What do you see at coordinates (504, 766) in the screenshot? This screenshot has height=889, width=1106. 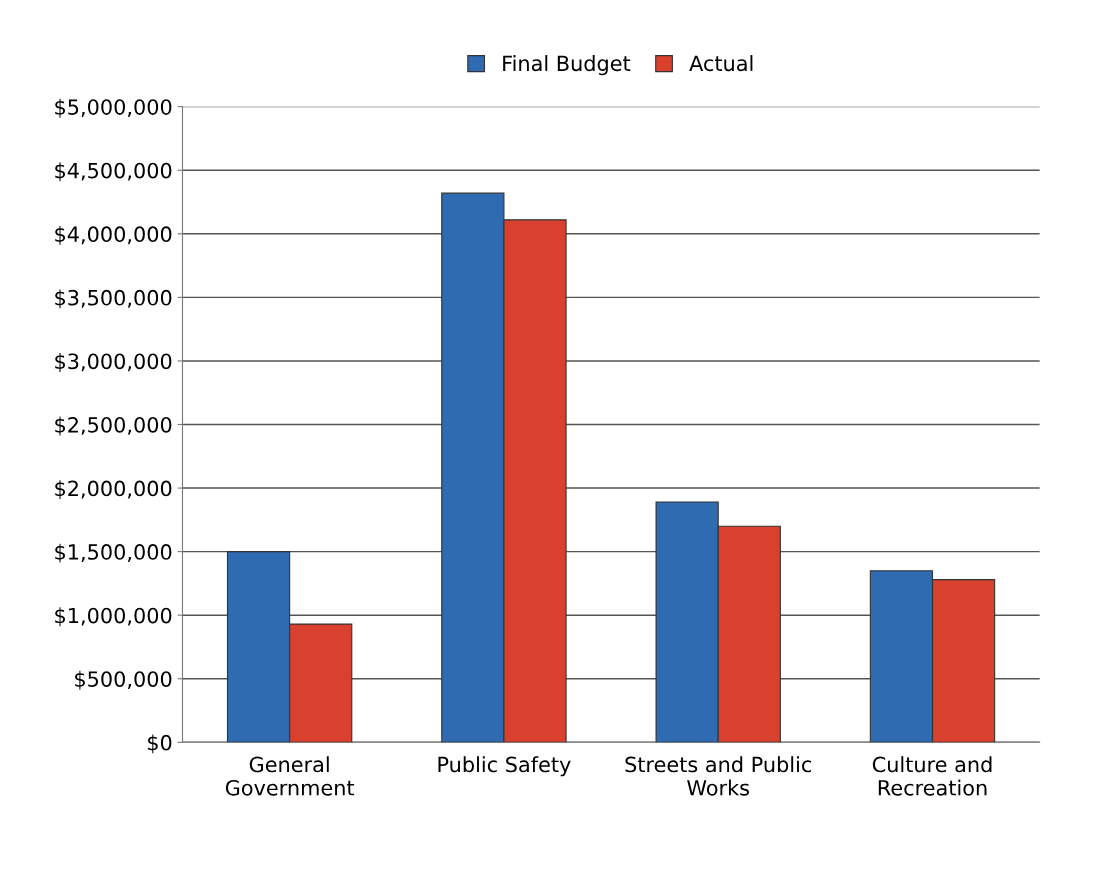 I see `x-tick-label: Public Safety` at bounding box center [504, 766].